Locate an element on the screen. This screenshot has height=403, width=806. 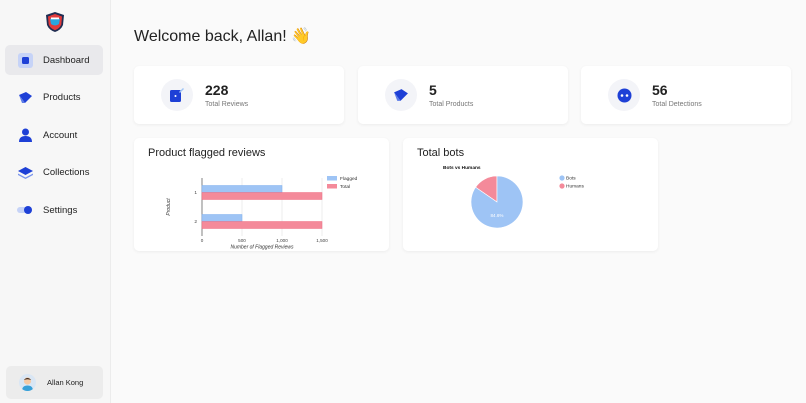
sidebar-item-products: Products is located at coordinates (54, 98).